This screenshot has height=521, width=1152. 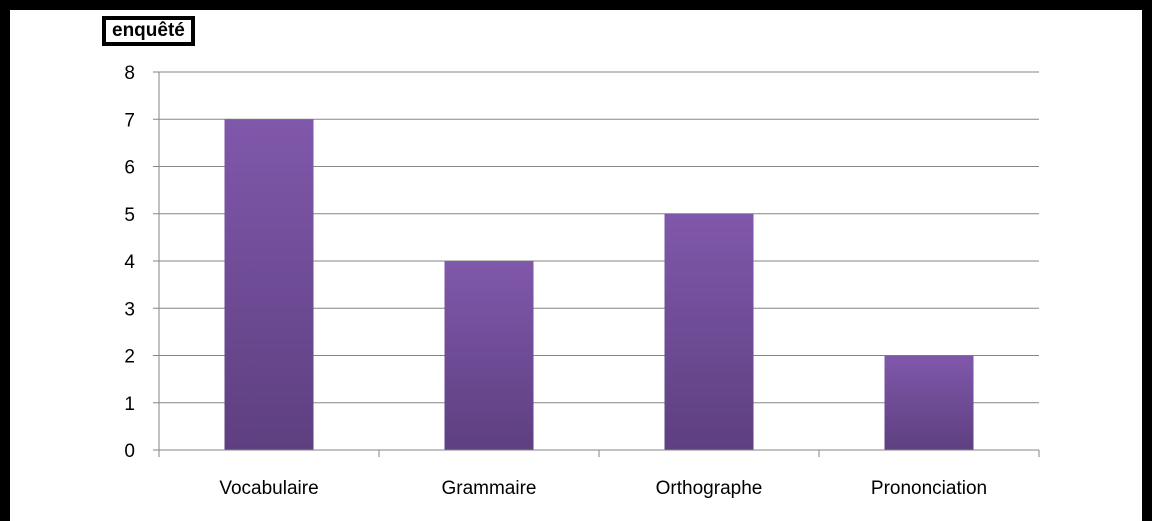 I want to click on y-tick-label: 1, so click(x=129, y=404).